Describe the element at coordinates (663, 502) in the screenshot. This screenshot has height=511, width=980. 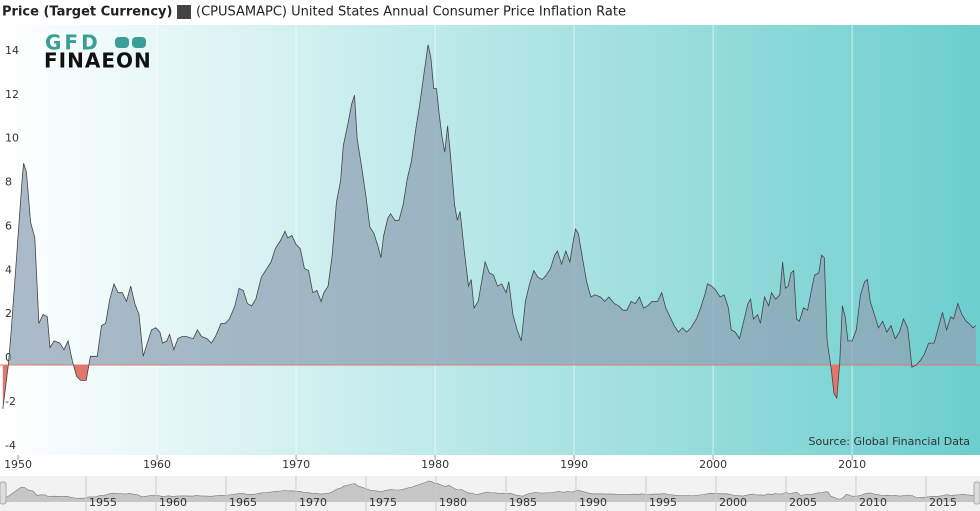
I see `navigator-tick-label: 1995` at that location.